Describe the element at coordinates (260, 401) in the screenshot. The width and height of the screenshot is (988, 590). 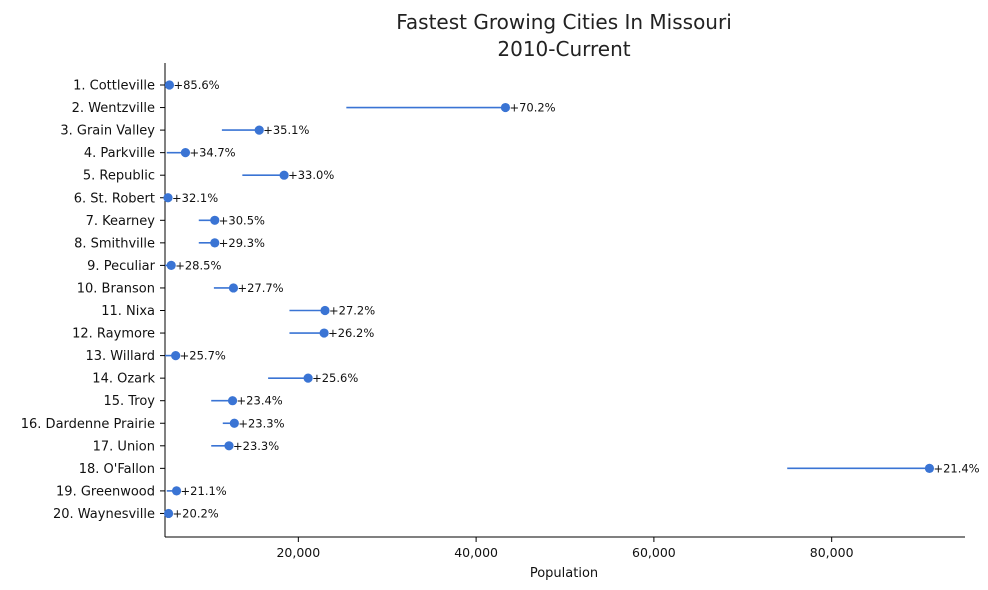
I see `growth-label: +23.4%` at that location.